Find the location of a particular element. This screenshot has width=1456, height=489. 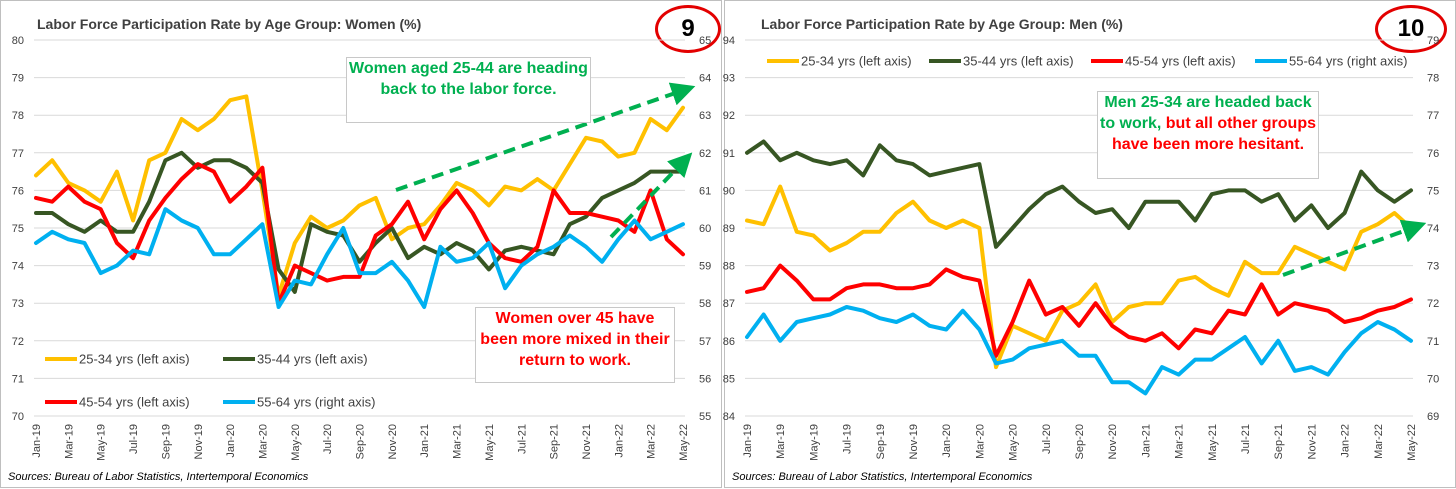

y-left-tick-label: 85 is located at coordinates (729, 379).